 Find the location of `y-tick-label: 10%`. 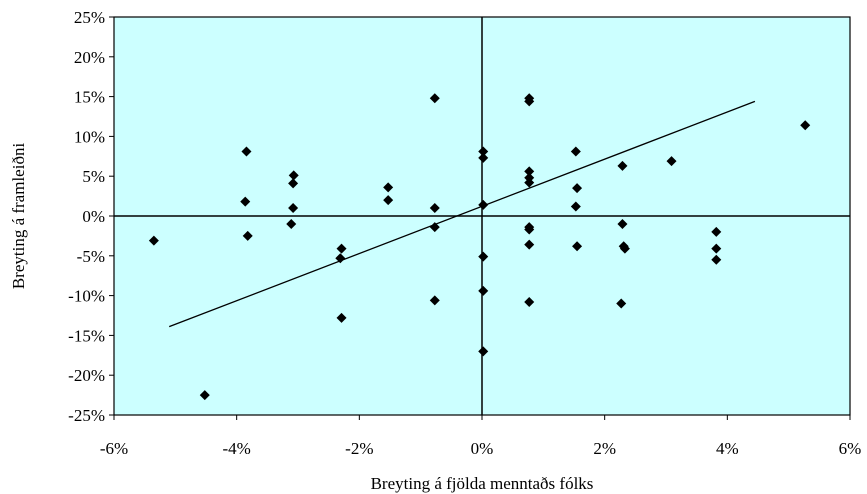

y-tick-label: 10% is located at coordinates (89, 136).